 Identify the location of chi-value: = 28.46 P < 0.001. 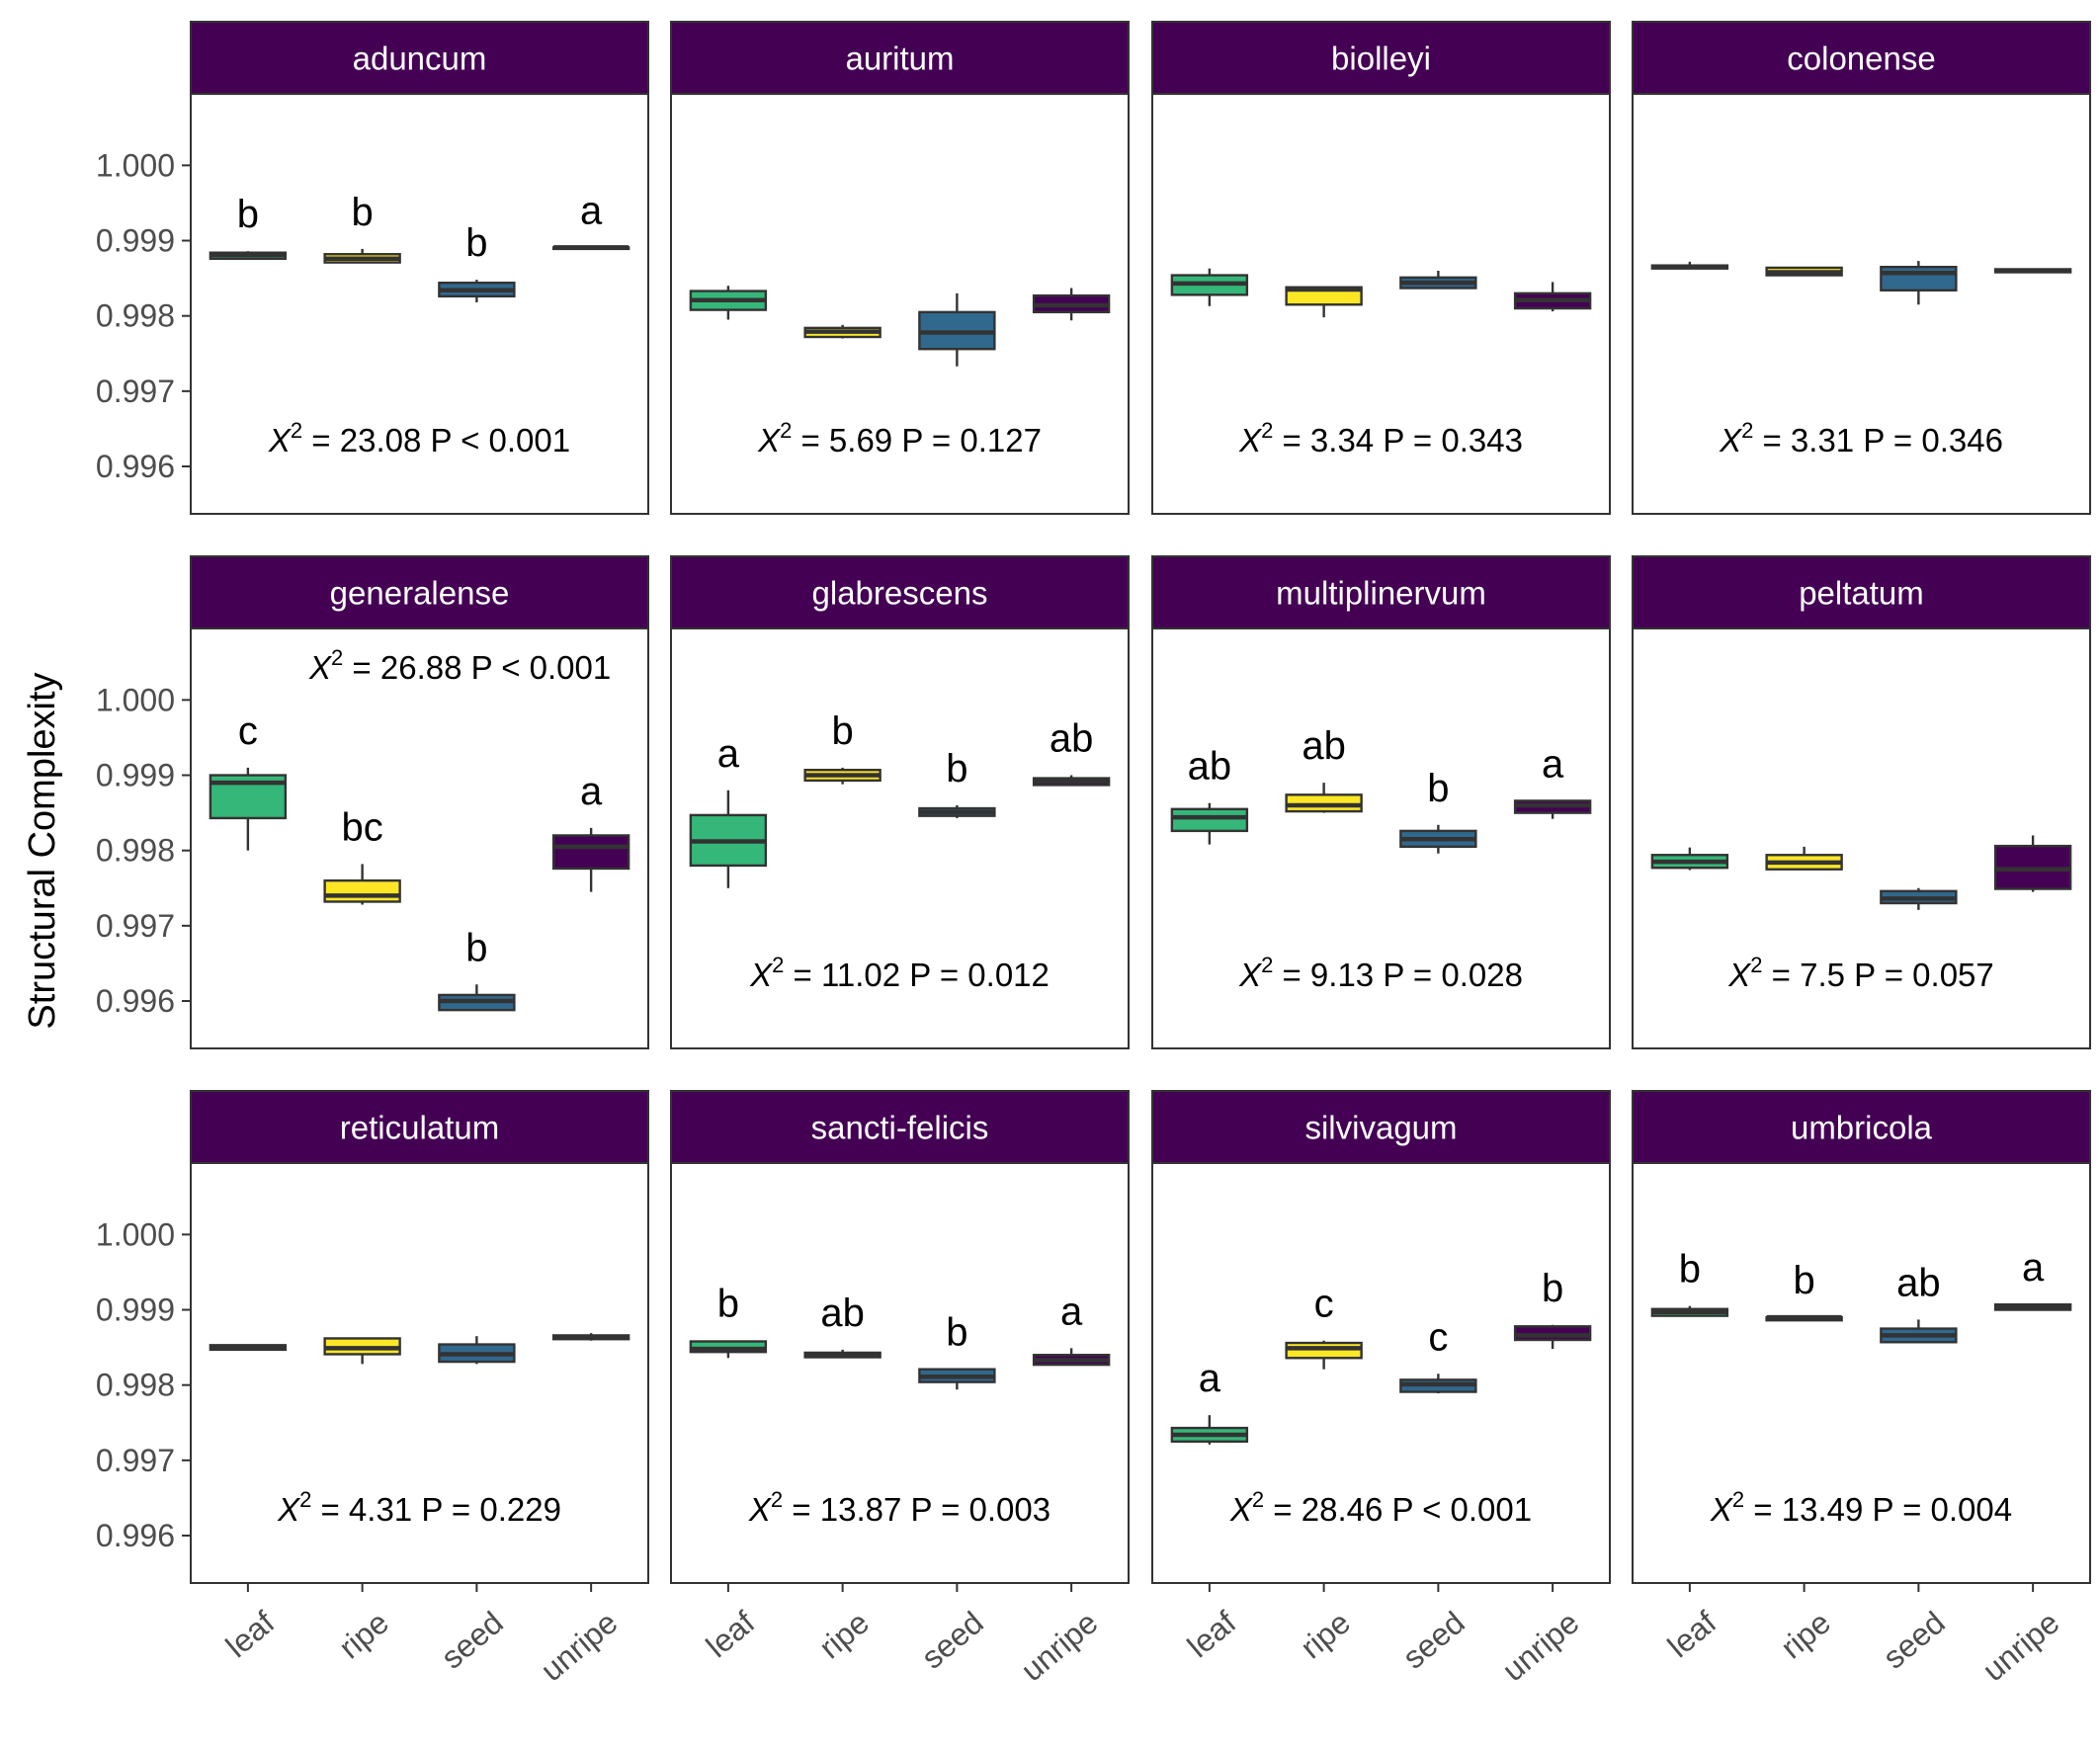
(1398, 1509).